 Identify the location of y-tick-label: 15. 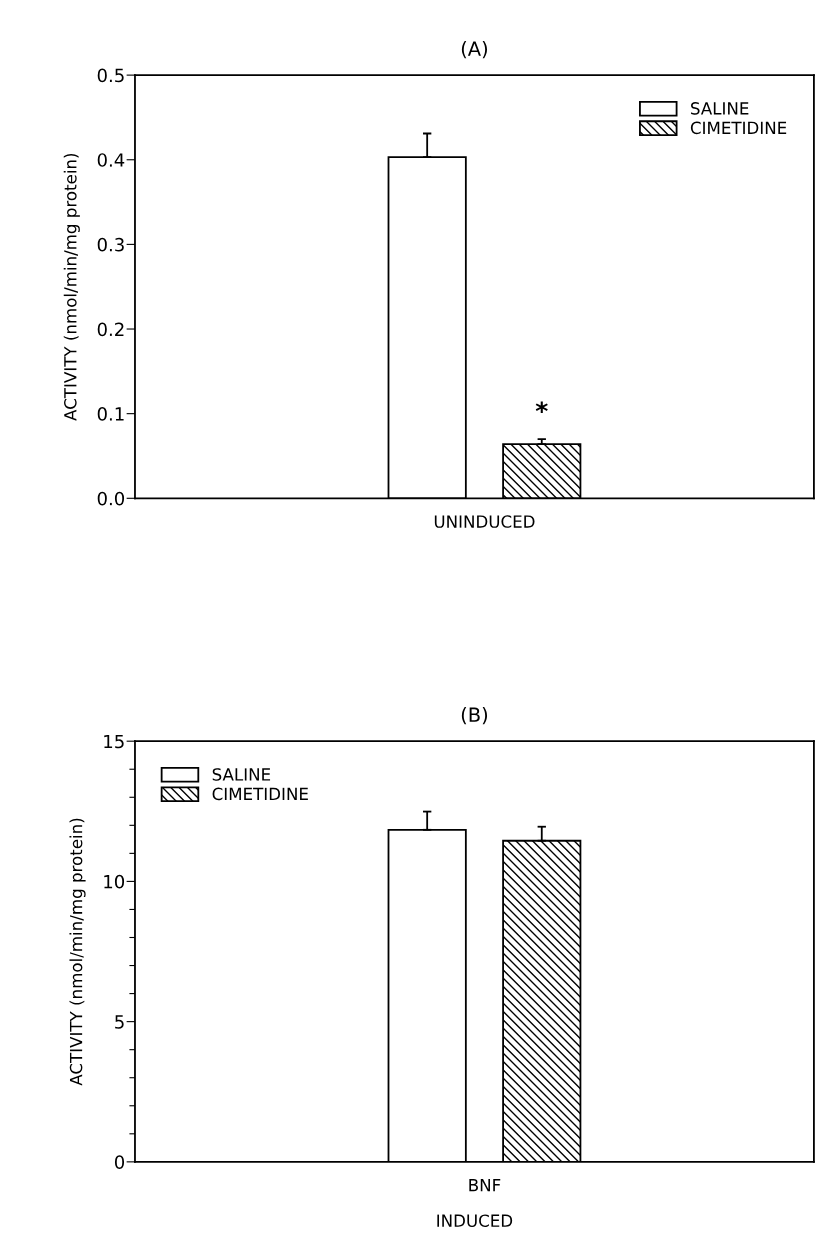
(114, 741).